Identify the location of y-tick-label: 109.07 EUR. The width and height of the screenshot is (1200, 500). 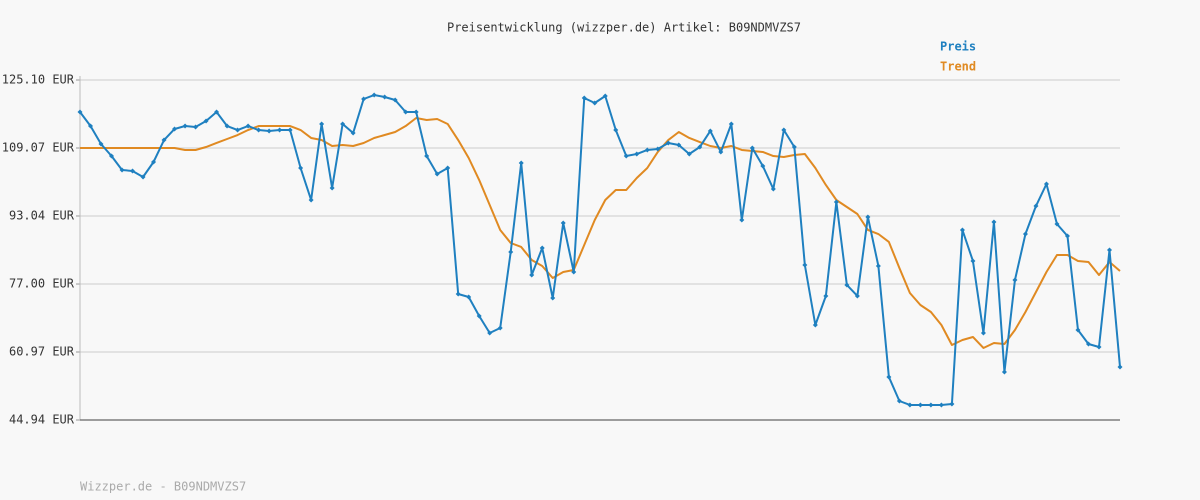
(38, 147).